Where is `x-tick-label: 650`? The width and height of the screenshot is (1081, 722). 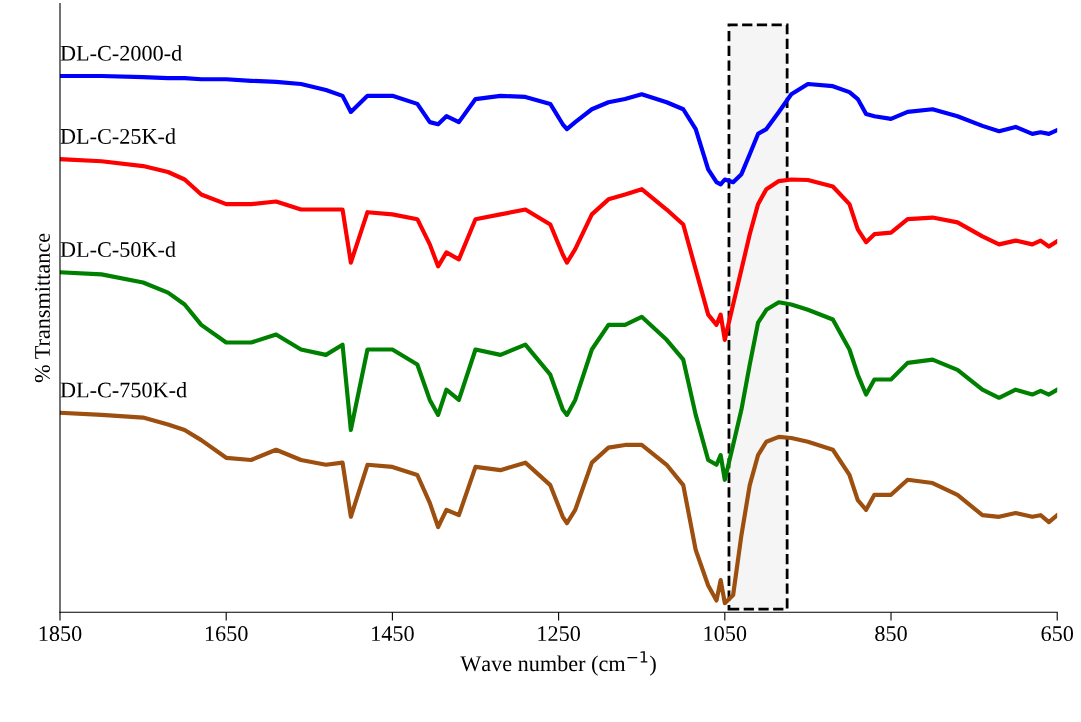 x-tick-label: 650 is located at coordinates (1057, 634).